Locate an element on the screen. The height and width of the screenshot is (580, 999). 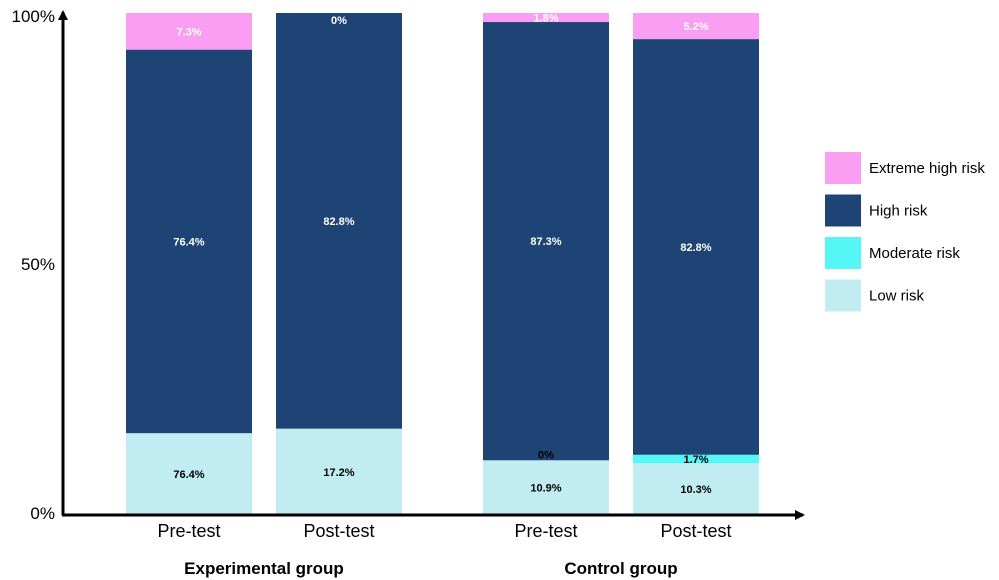
legend-label: Moderate risk is located at coordinates (914, 253).